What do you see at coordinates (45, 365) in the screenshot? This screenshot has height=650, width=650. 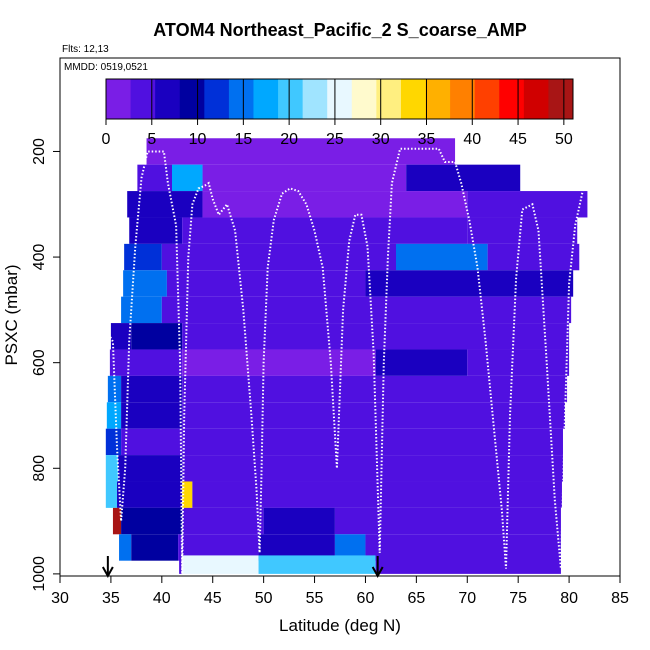 I see `y-axis: 200 400 600 800 1000` at bounding box center [45, 365].